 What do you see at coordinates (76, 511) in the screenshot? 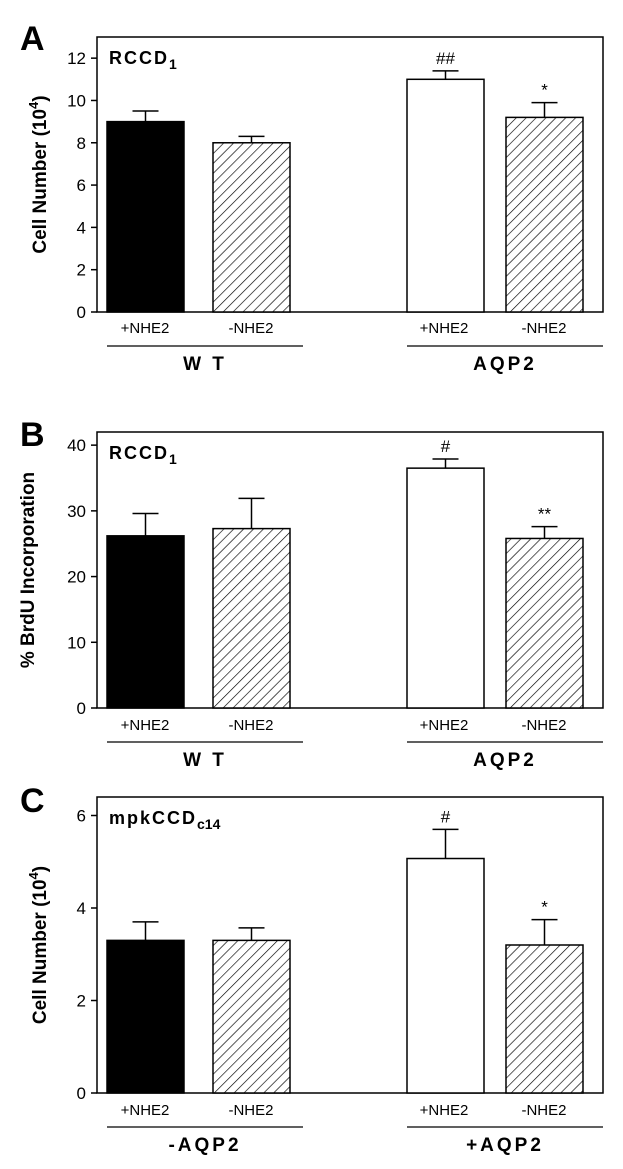
I see `y-tick-label: 30` at bounding box center [76, 511].